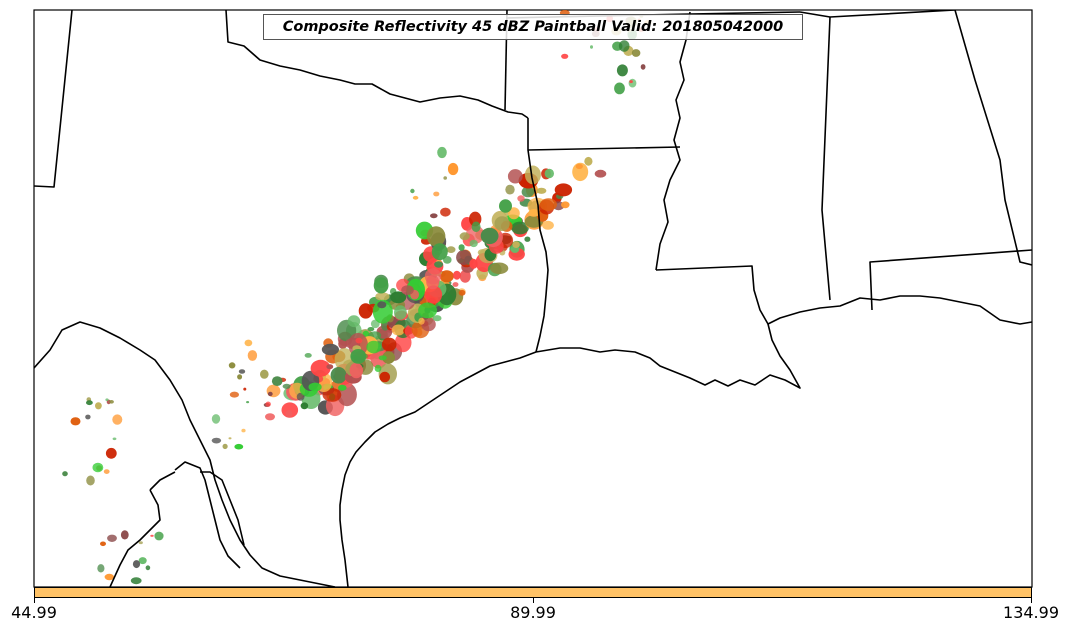 Image resolution: width=1070 pixels, height=633 pixels. I want to click on red-river-border, so click(377, 64).